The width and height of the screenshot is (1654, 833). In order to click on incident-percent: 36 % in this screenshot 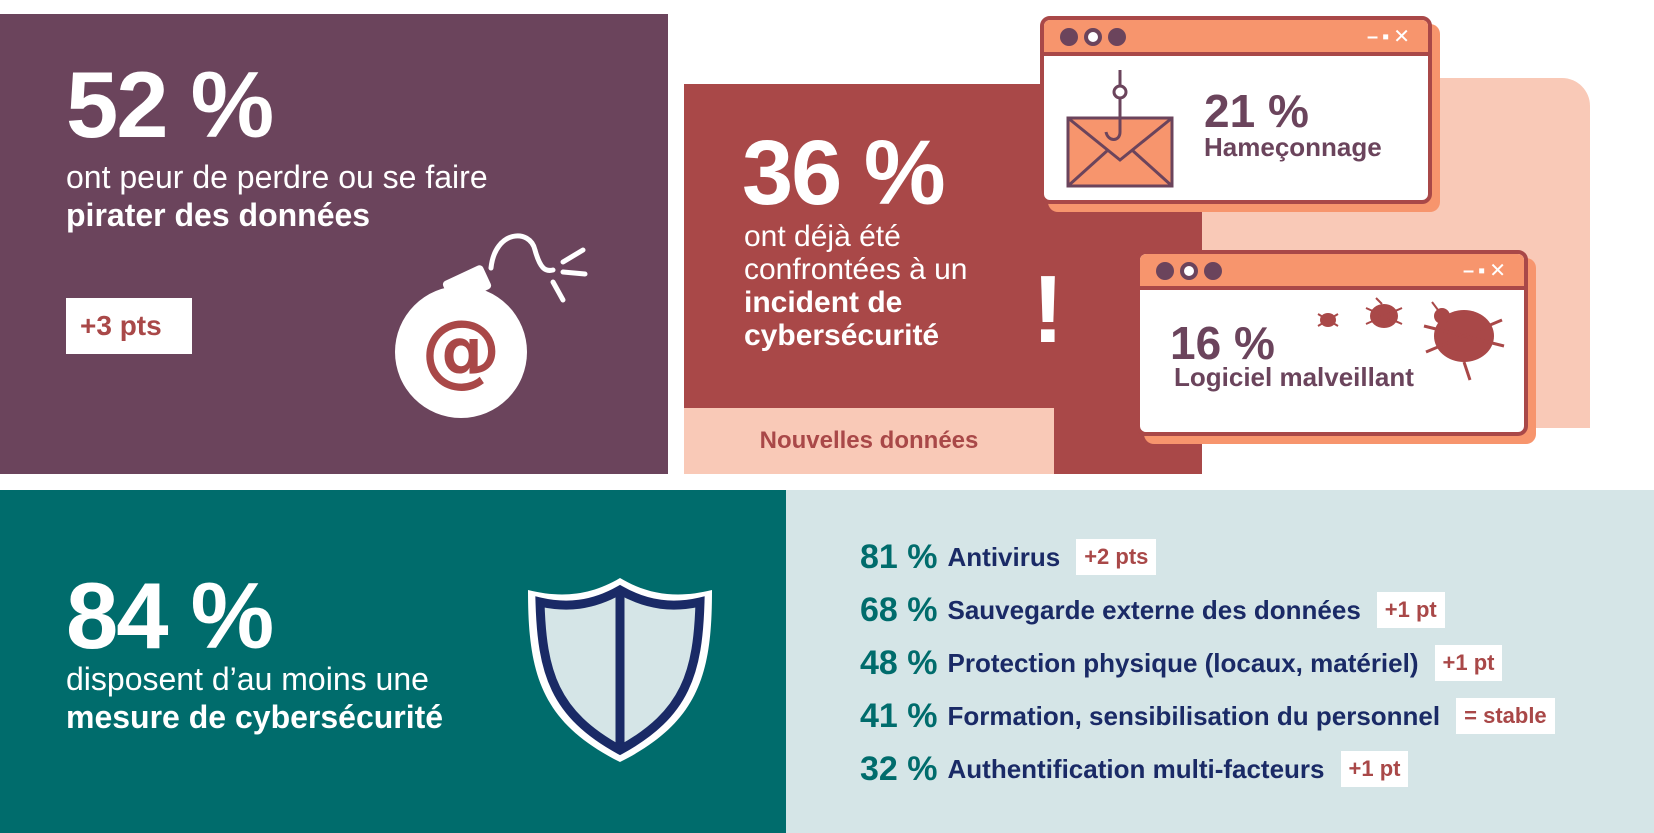, I will do `click(844, 173)`.